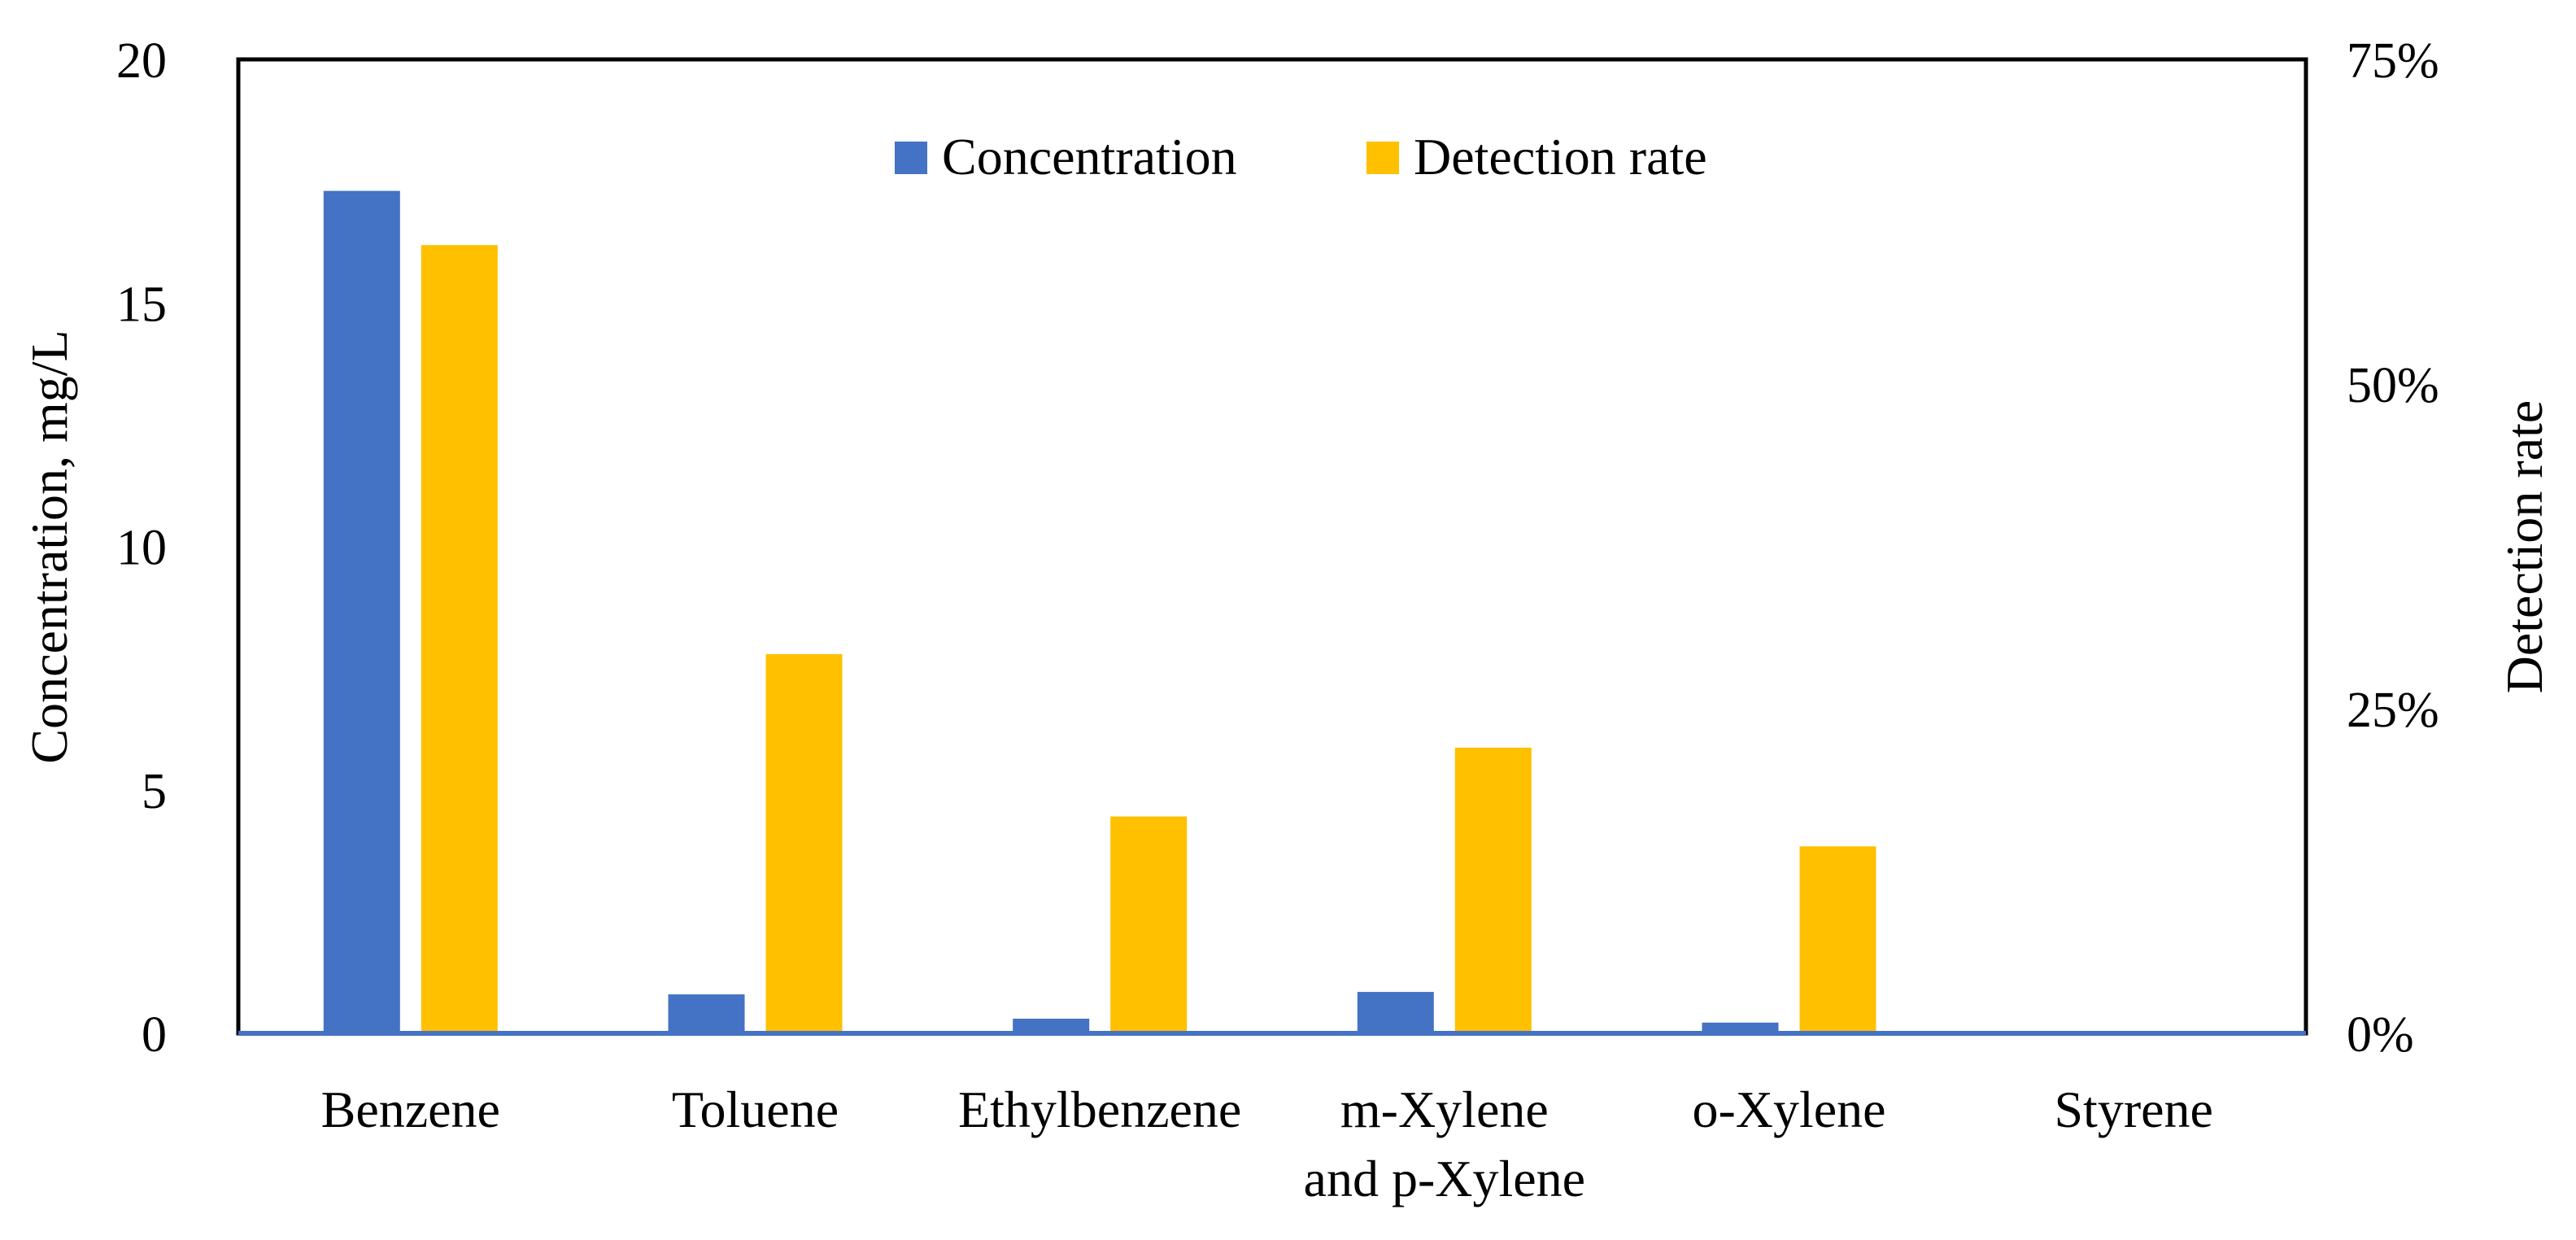 This screenshot has height=1240, width=2576. What do you see at coordinates (154, 1035) in the screenshot?
I see `y-left-tick-label: 0` at bounding box center [154, 1035].